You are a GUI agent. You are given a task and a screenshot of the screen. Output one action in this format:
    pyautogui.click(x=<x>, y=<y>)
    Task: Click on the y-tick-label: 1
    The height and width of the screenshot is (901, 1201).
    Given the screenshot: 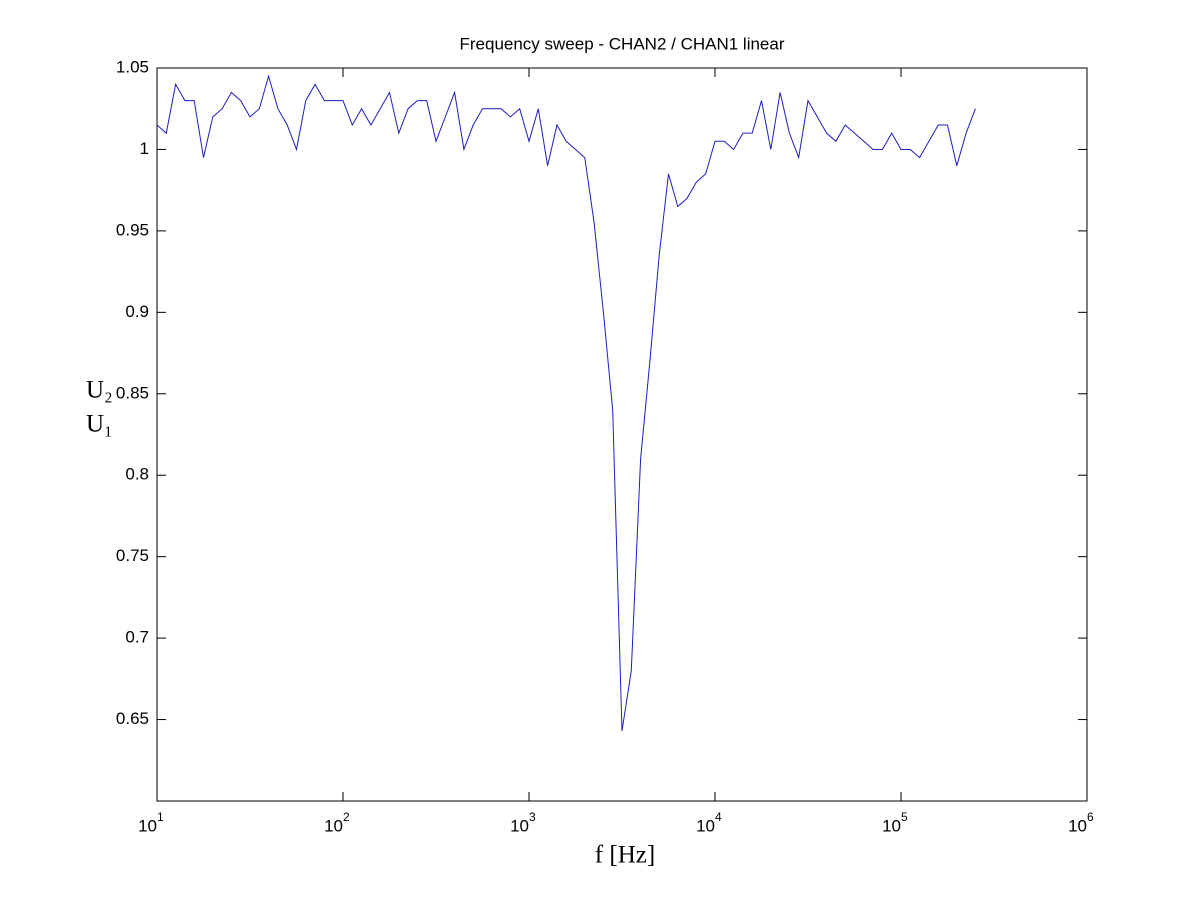 What is the action you would take?
    pyautogui.click(x=144, y=148)
    